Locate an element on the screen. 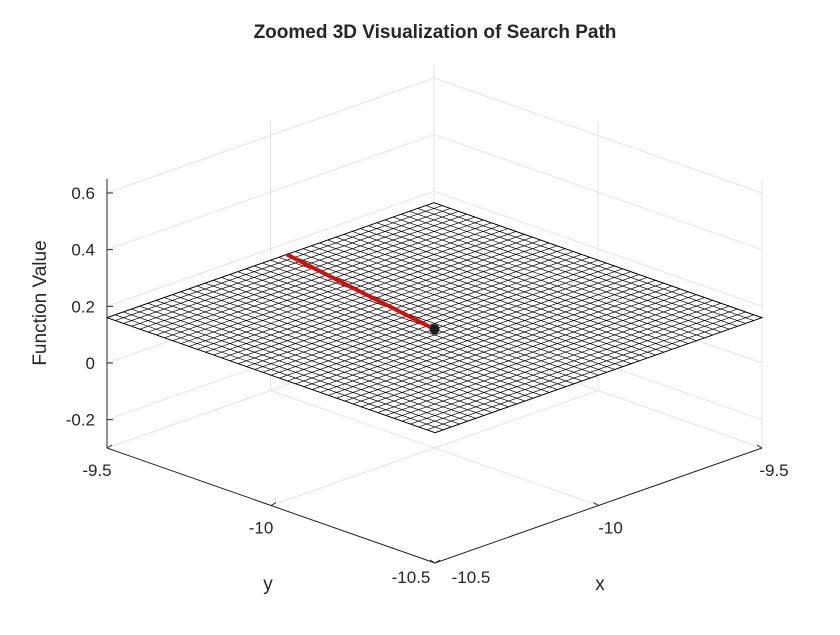 This screenshot has width=840, height=635. path-end-marker is located at coordinates (434, 329).